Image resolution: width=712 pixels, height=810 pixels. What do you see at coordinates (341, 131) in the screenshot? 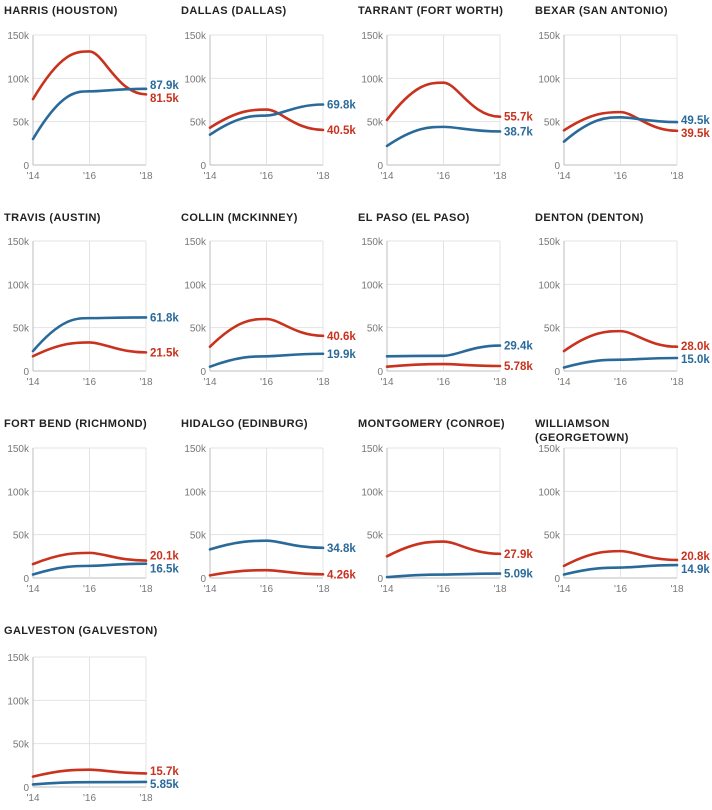
I see `data-label-red: 40.5k` at bounding box center [341, 131].